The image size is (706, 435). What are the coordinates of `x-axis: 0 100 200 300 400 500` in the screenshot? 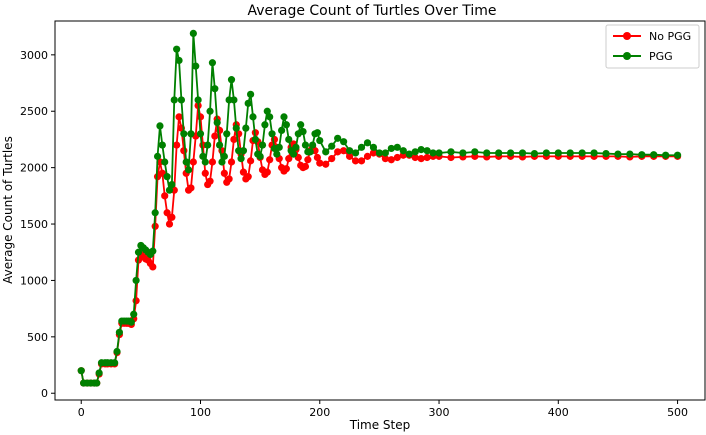 It's located at (383, 409).